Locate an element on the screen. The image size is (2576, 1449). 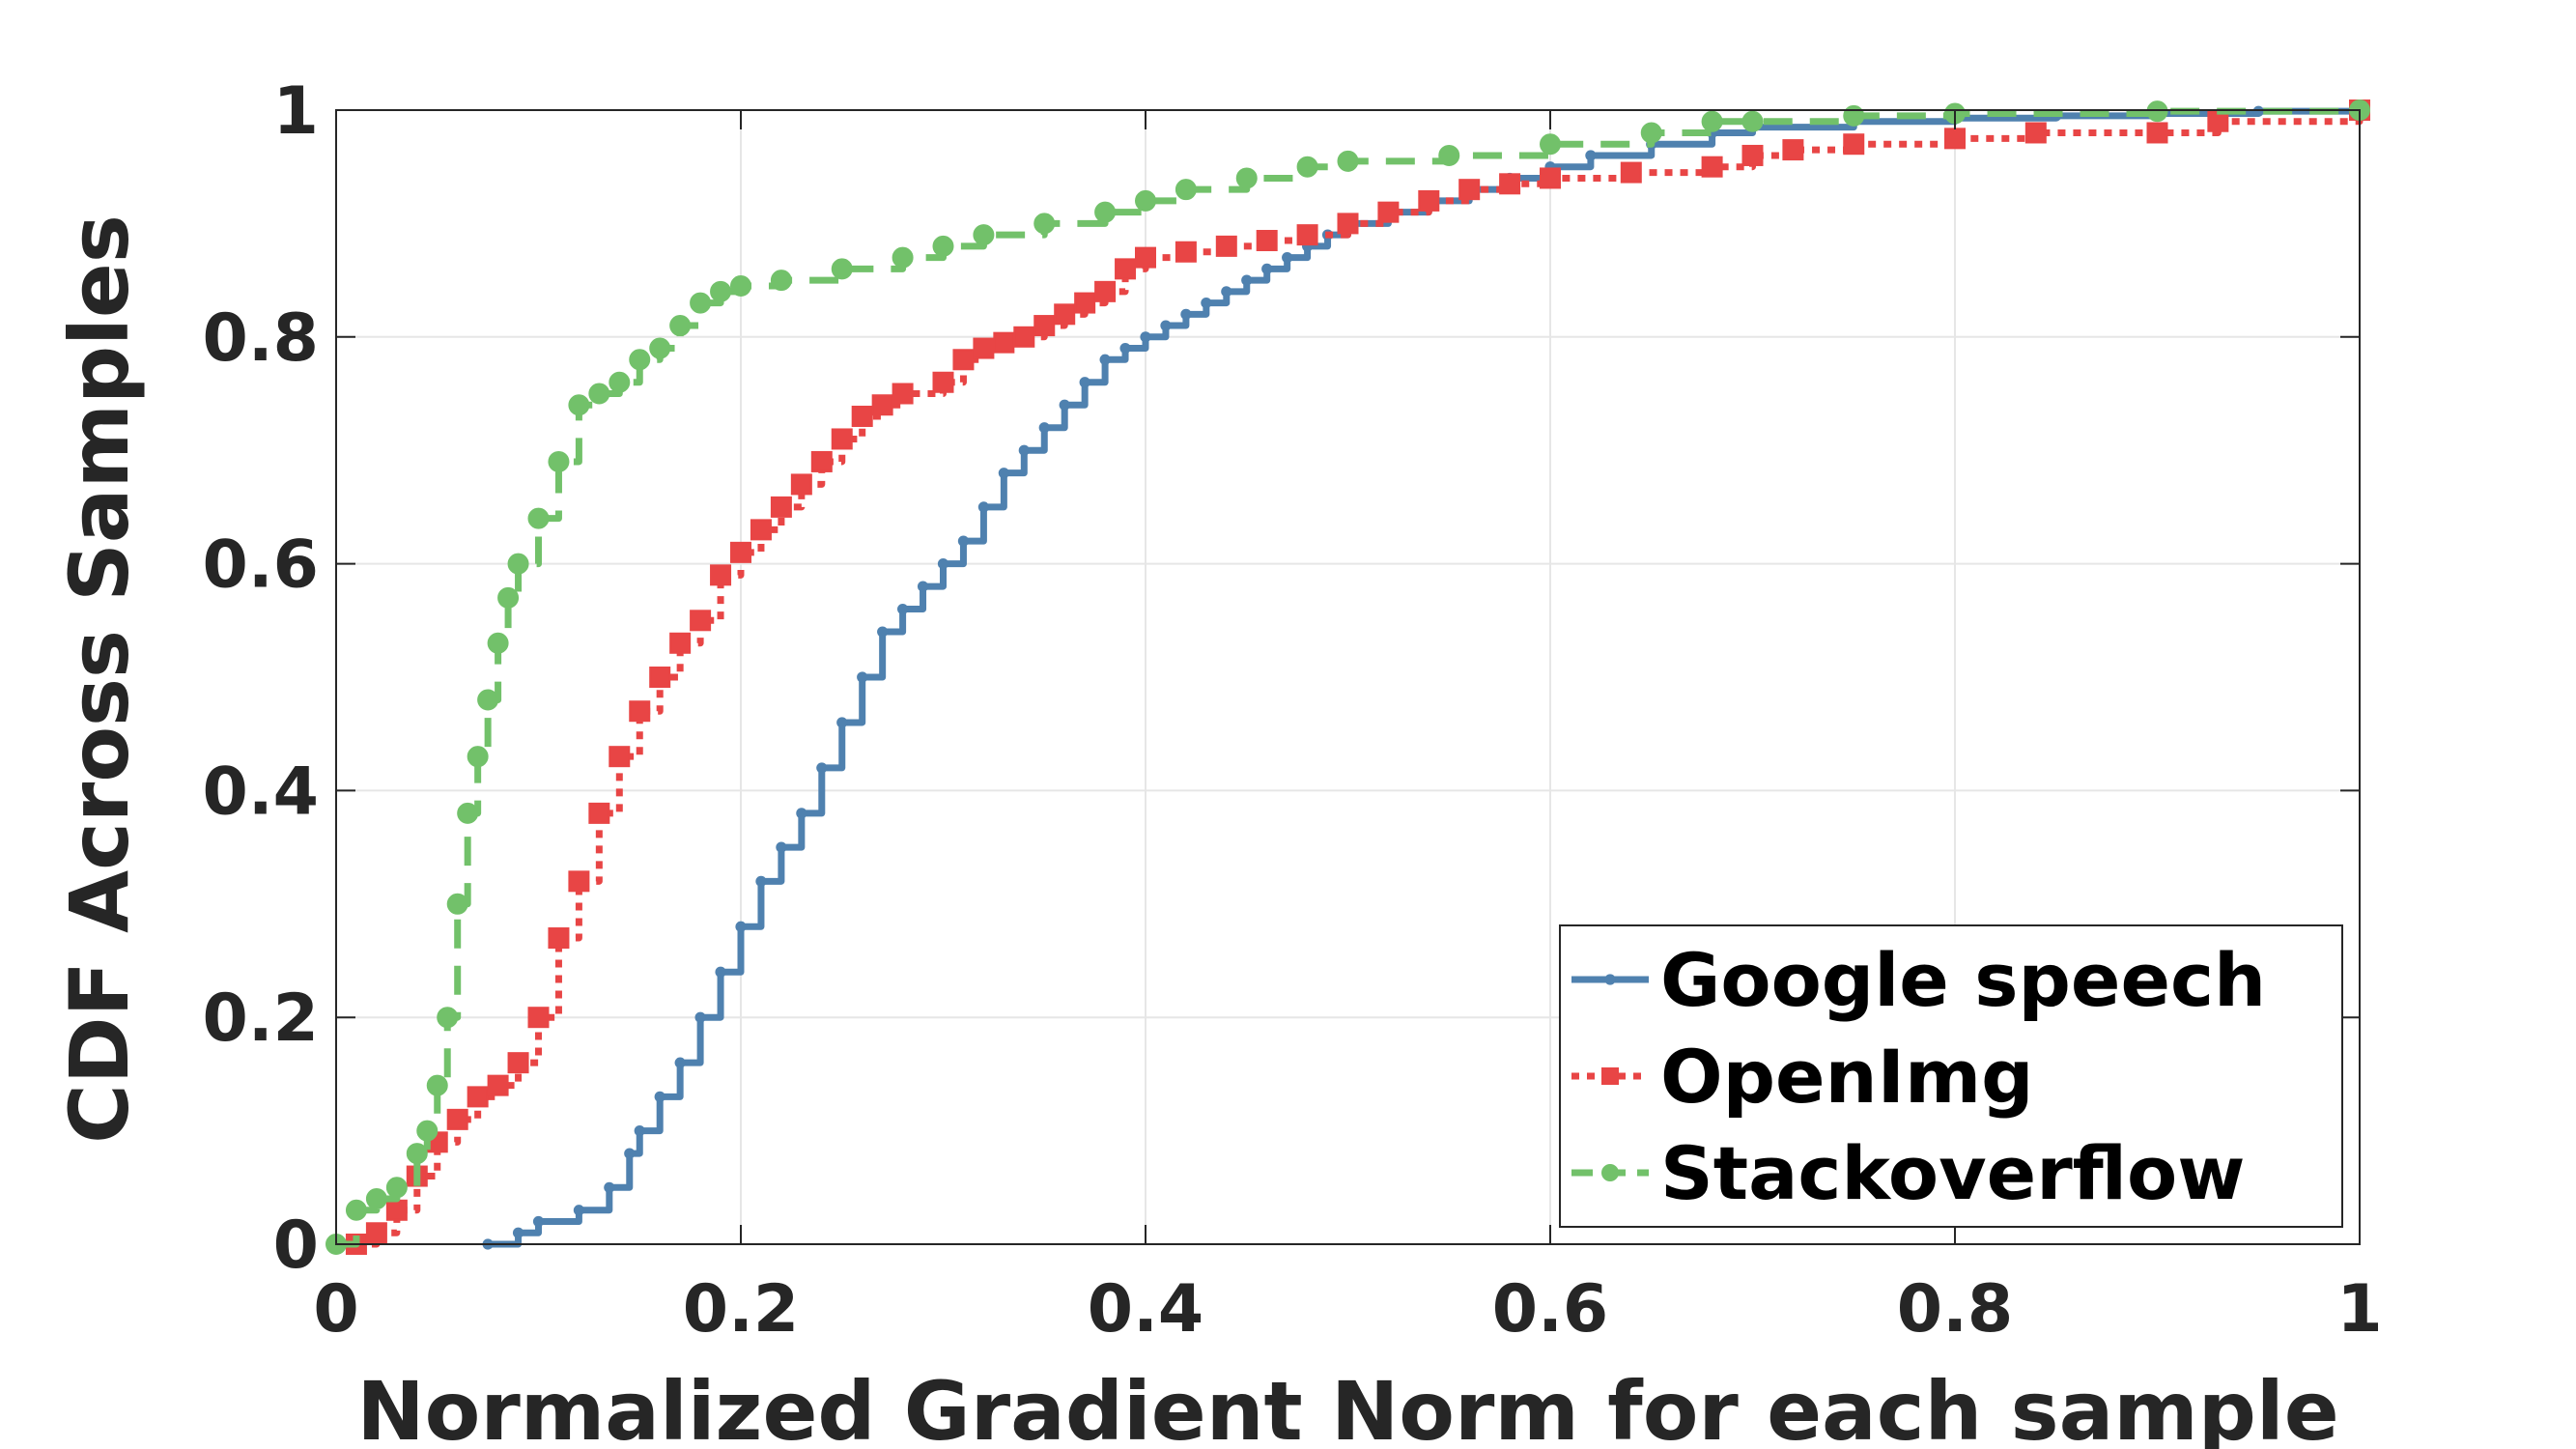
y-axis-title: CDF Across Samples is located at coordinates (99, 679).